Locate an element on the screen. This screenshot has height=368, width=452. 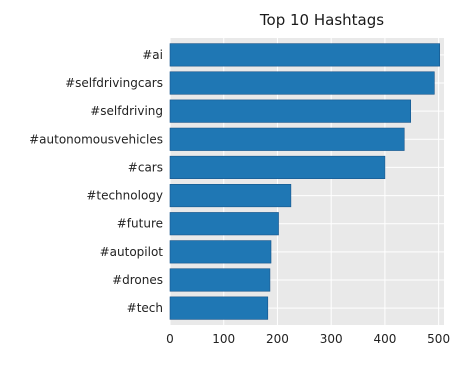
bar-ai is located at coordinates (305, 55).